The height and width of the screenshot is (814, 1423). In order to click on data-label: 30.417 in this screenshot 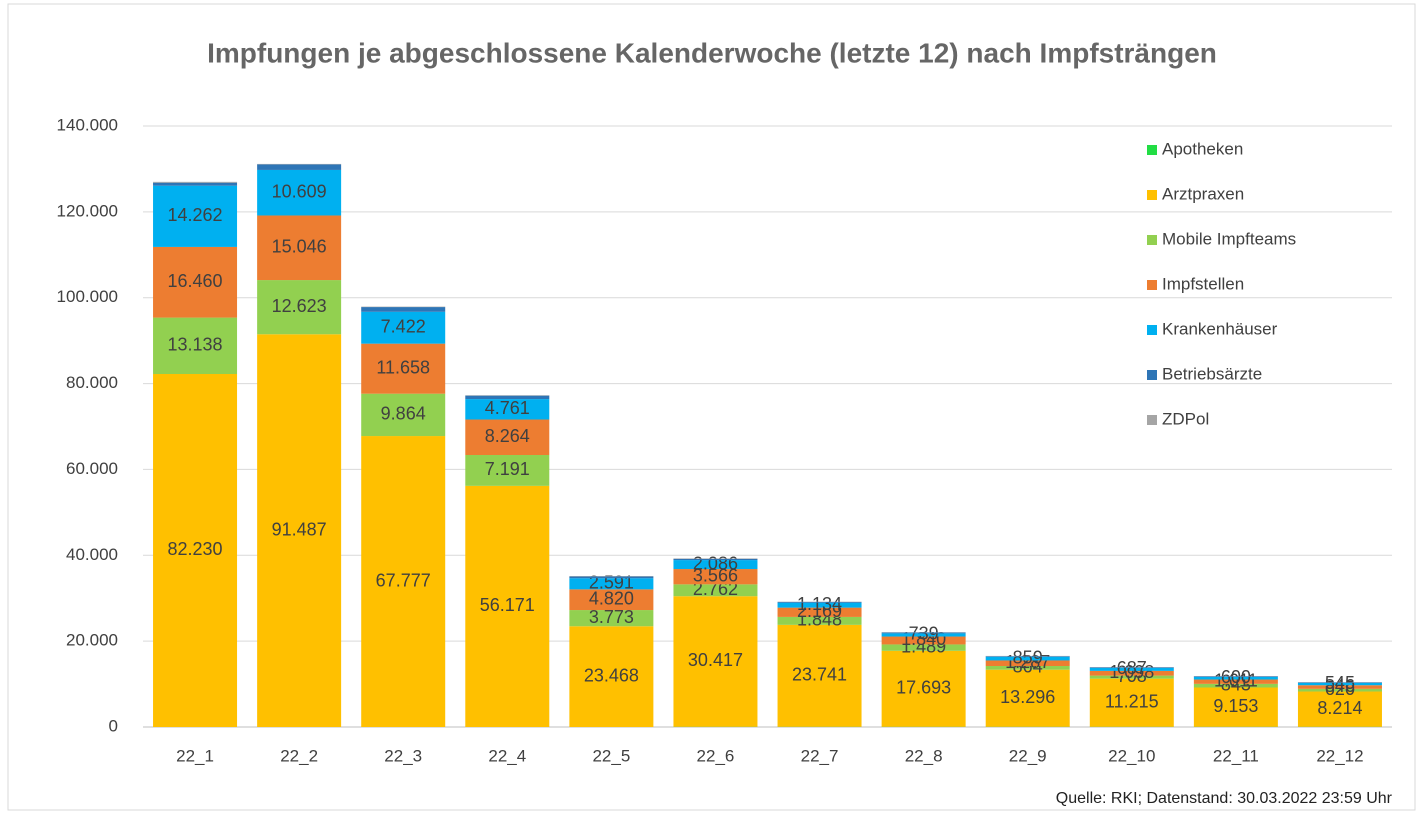, I will do `click(715, 660)`.